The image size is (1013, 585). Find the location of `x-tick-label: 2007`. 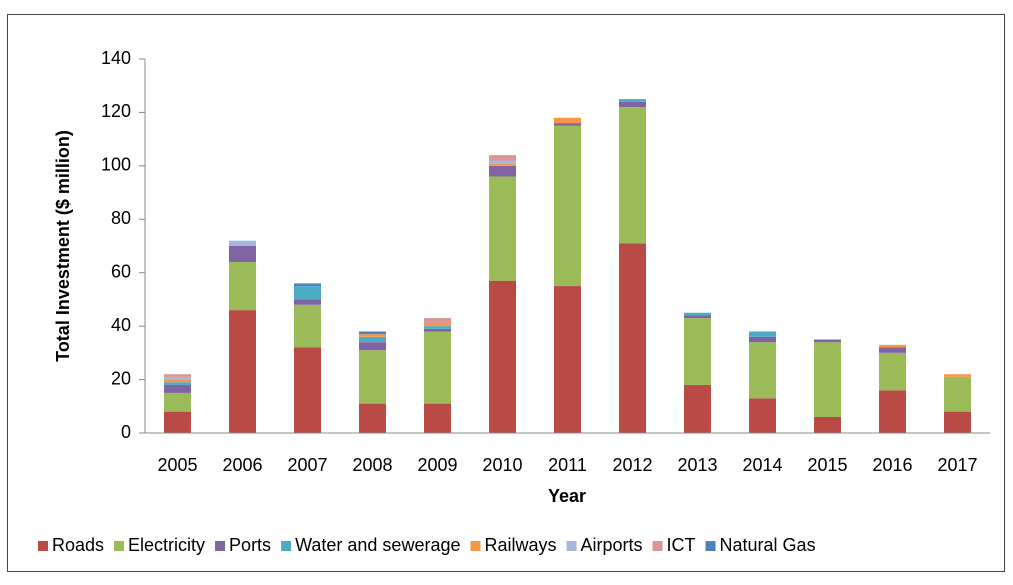

x-tick-label: 2007 is located at coordinates (307, 465).